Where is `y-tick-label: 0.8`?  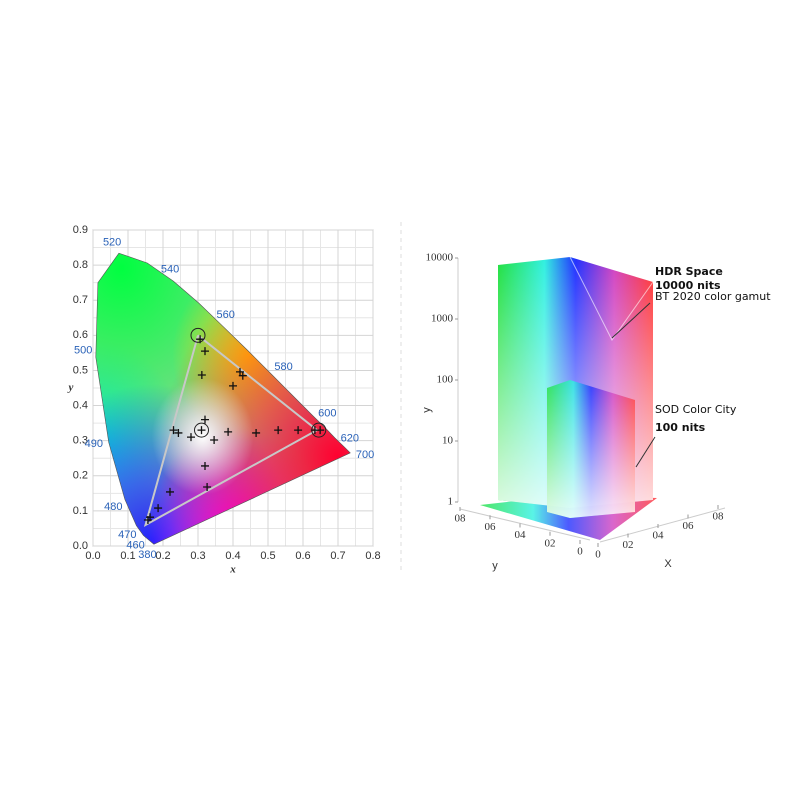
y-tick-label: 0.8 is located at coordinates (80, 265).